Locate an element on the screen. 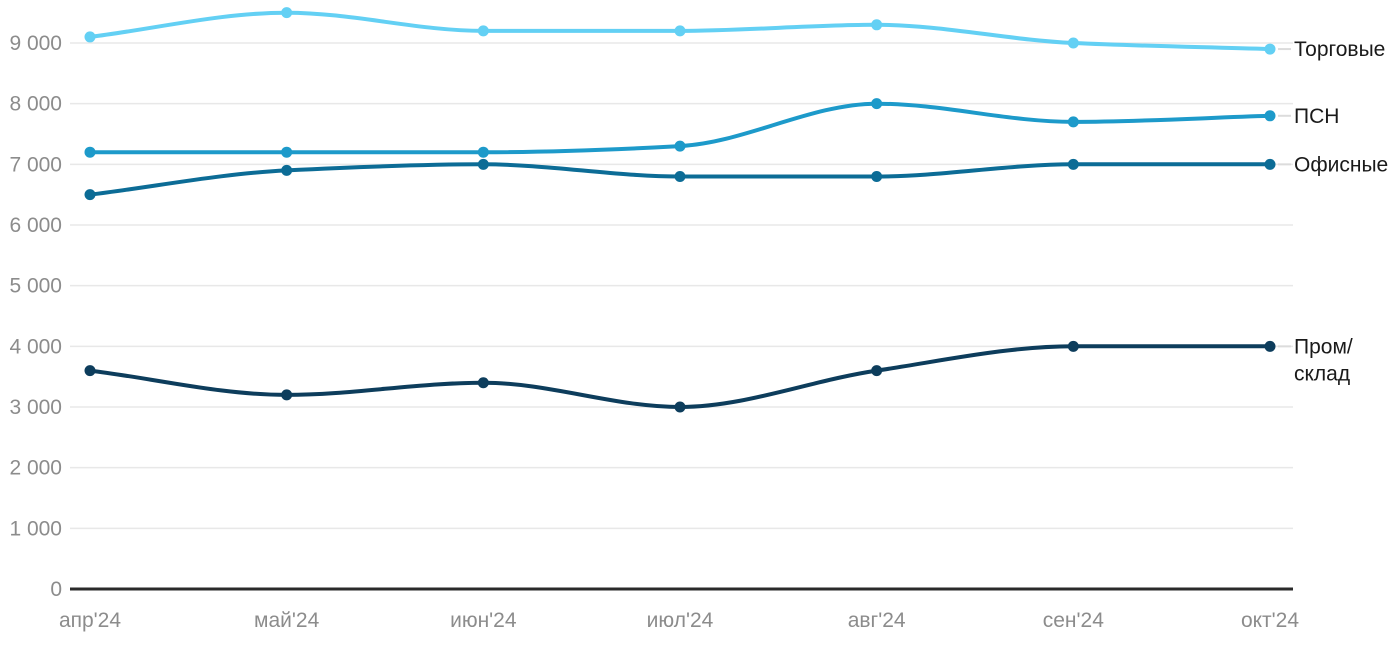  series-label: Торговые is located at coordinates (1339, 49).